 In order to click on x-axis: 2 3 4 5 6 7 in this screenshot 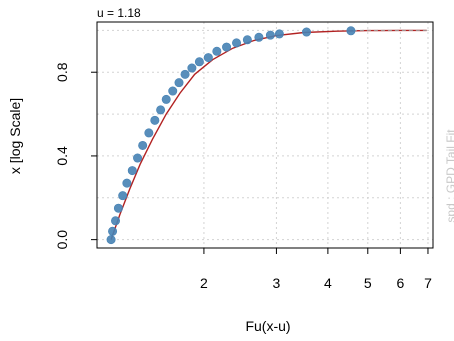, I will do `click(316, 269)`.